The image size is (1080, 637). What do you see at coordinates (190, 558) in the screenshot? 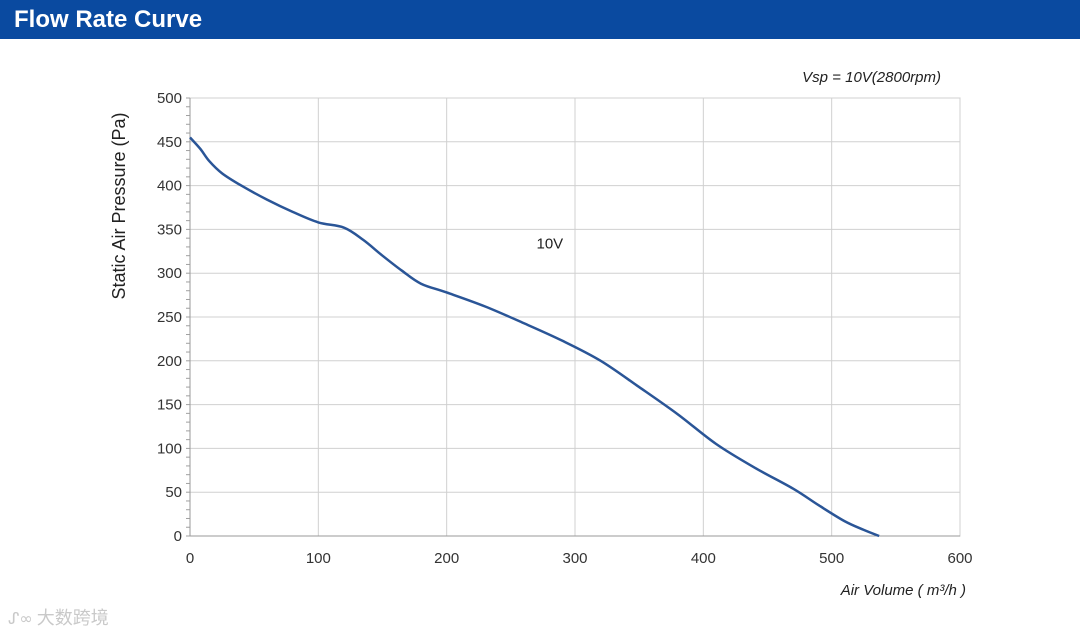
I see `x-tick-label: 0` at bounding box center [190, 558].